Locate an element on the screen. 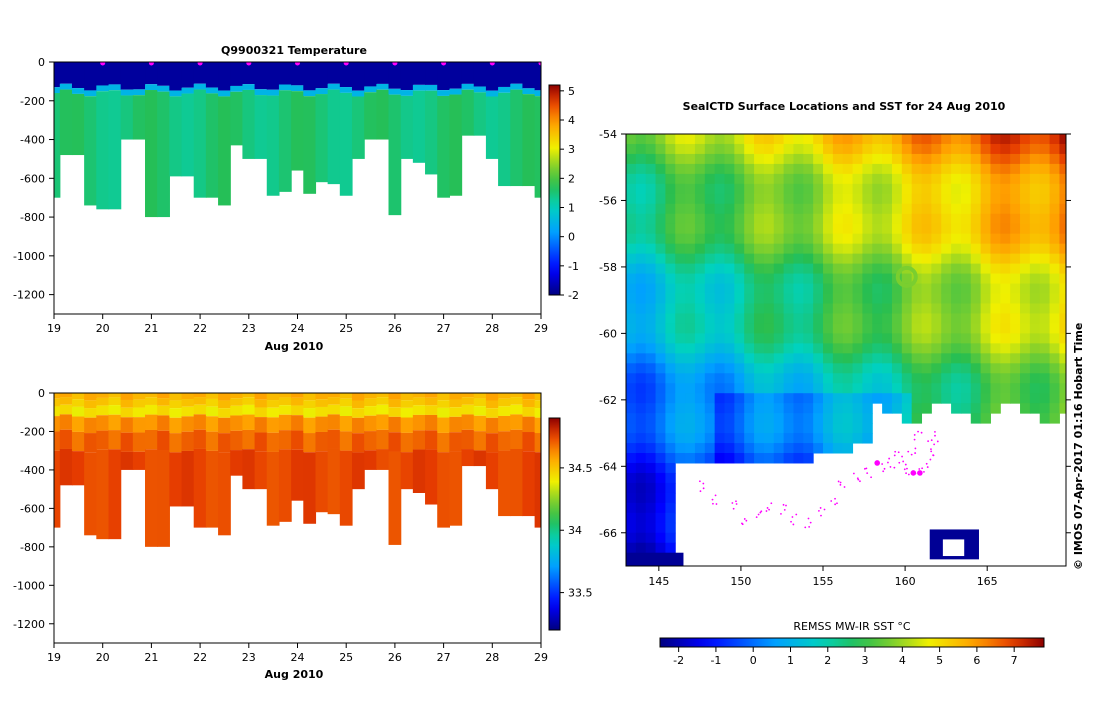  x-tick-label: 19 is located at coordinates (54, 328).